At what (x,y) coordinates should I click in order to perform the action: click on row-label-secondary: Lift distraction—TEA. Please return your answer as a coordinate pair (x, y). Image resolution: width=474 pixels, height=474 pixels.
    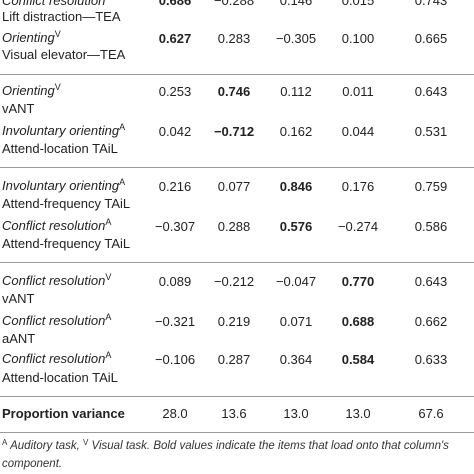
    Looking at the image, I should click on (61, 16).